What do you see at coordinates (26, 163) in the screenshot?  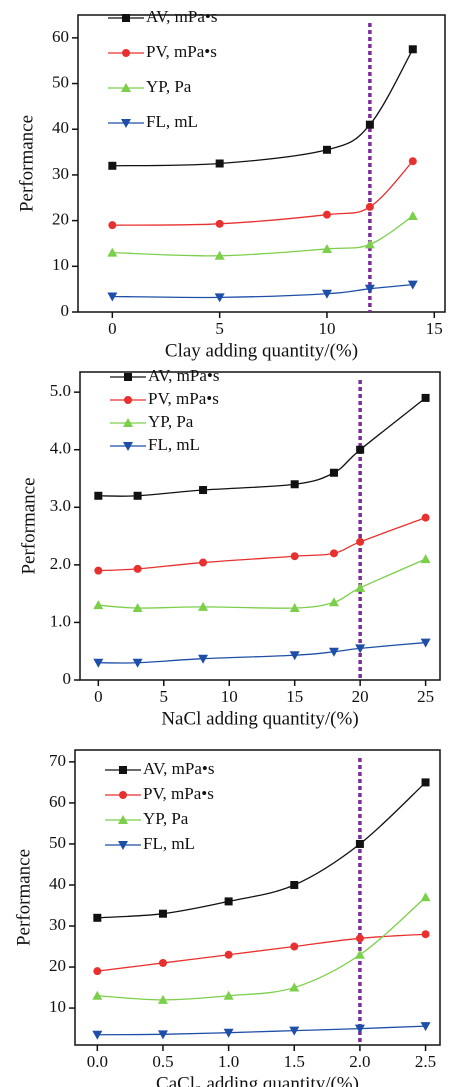 I see `y-axis-label: Performance` at bounding box center [26, 163].